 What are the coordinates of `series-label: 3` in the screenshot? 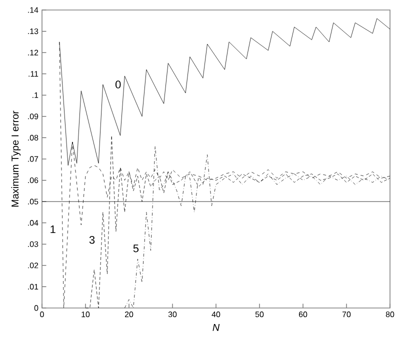 It's located at (92, 240).